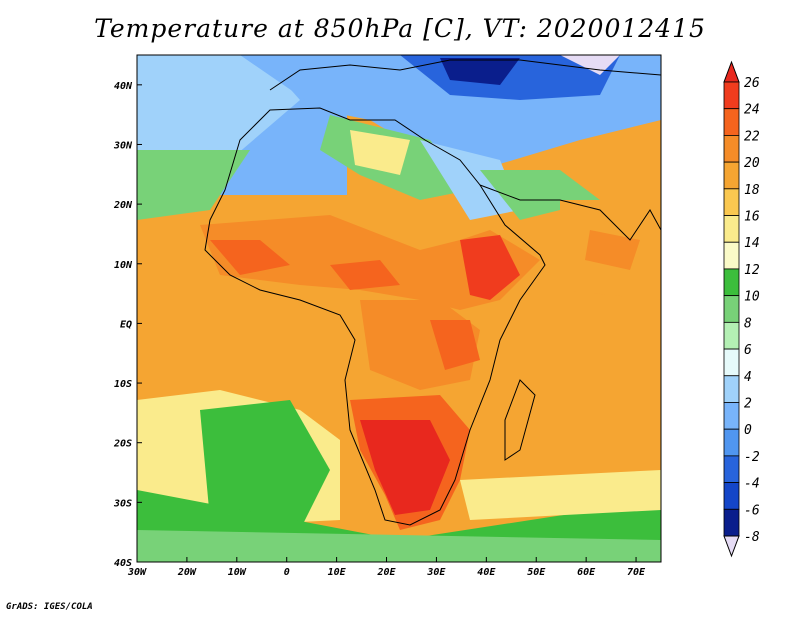 The height and width of the screenshot is (618, 800). Describe the element at coordinates (470, 180) in the screenshot. I see `field-egypt` at that location.